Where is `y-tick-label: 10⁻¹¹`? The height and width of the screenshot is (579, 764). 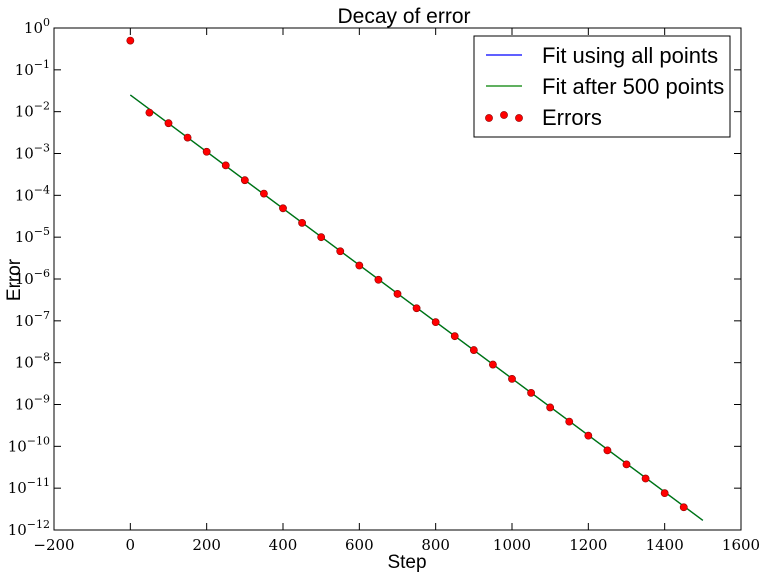
y-tick-label: 10⁻¹¹ is located at coordinates (29, 486).